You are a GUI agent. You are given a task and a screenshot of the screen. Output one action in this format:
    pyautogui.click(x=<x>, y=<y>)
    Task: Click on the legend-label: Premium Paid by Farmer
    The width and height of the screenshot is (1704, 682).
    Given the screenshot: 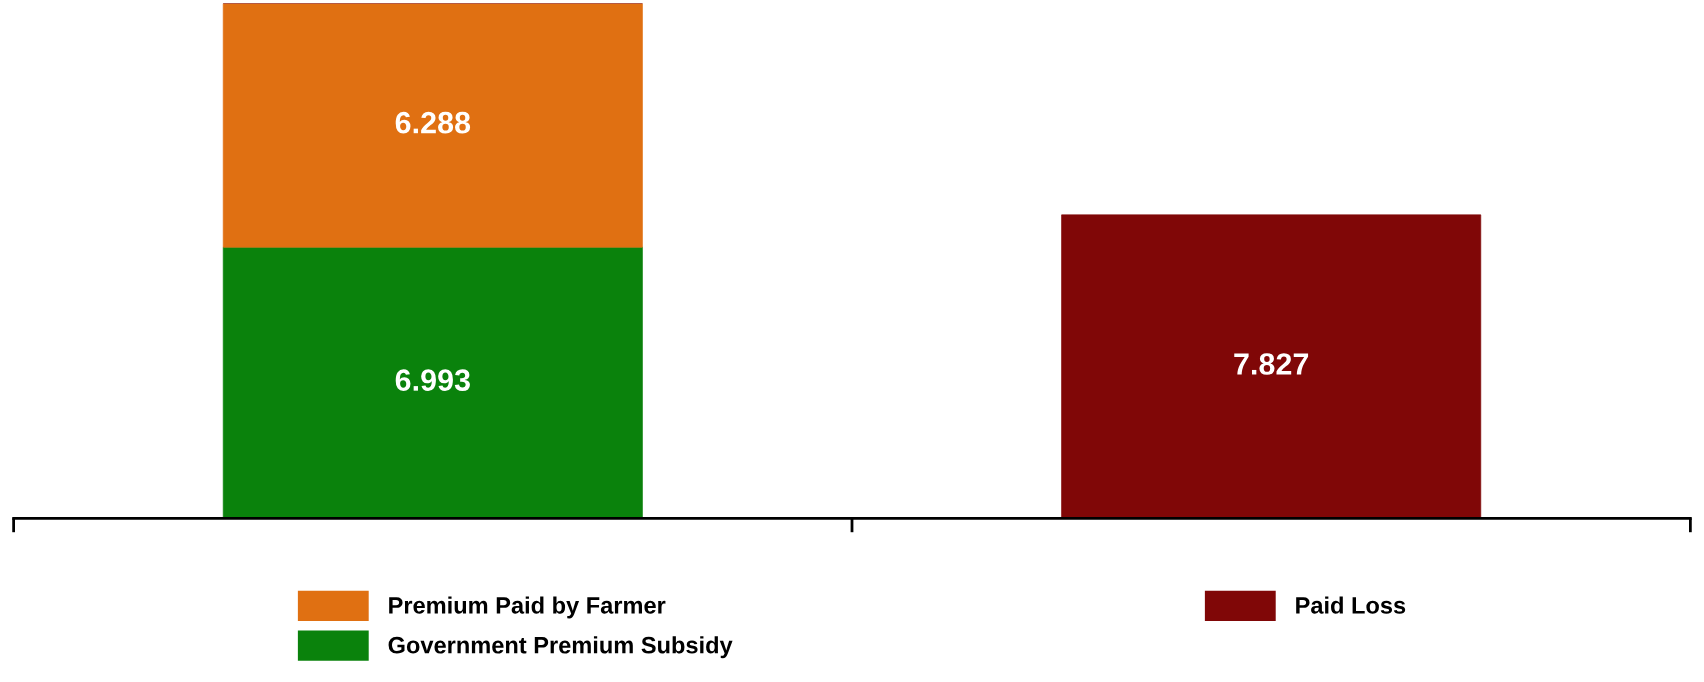 What is the action you would take?
    pyautogui.click(x=527, y=607)
    